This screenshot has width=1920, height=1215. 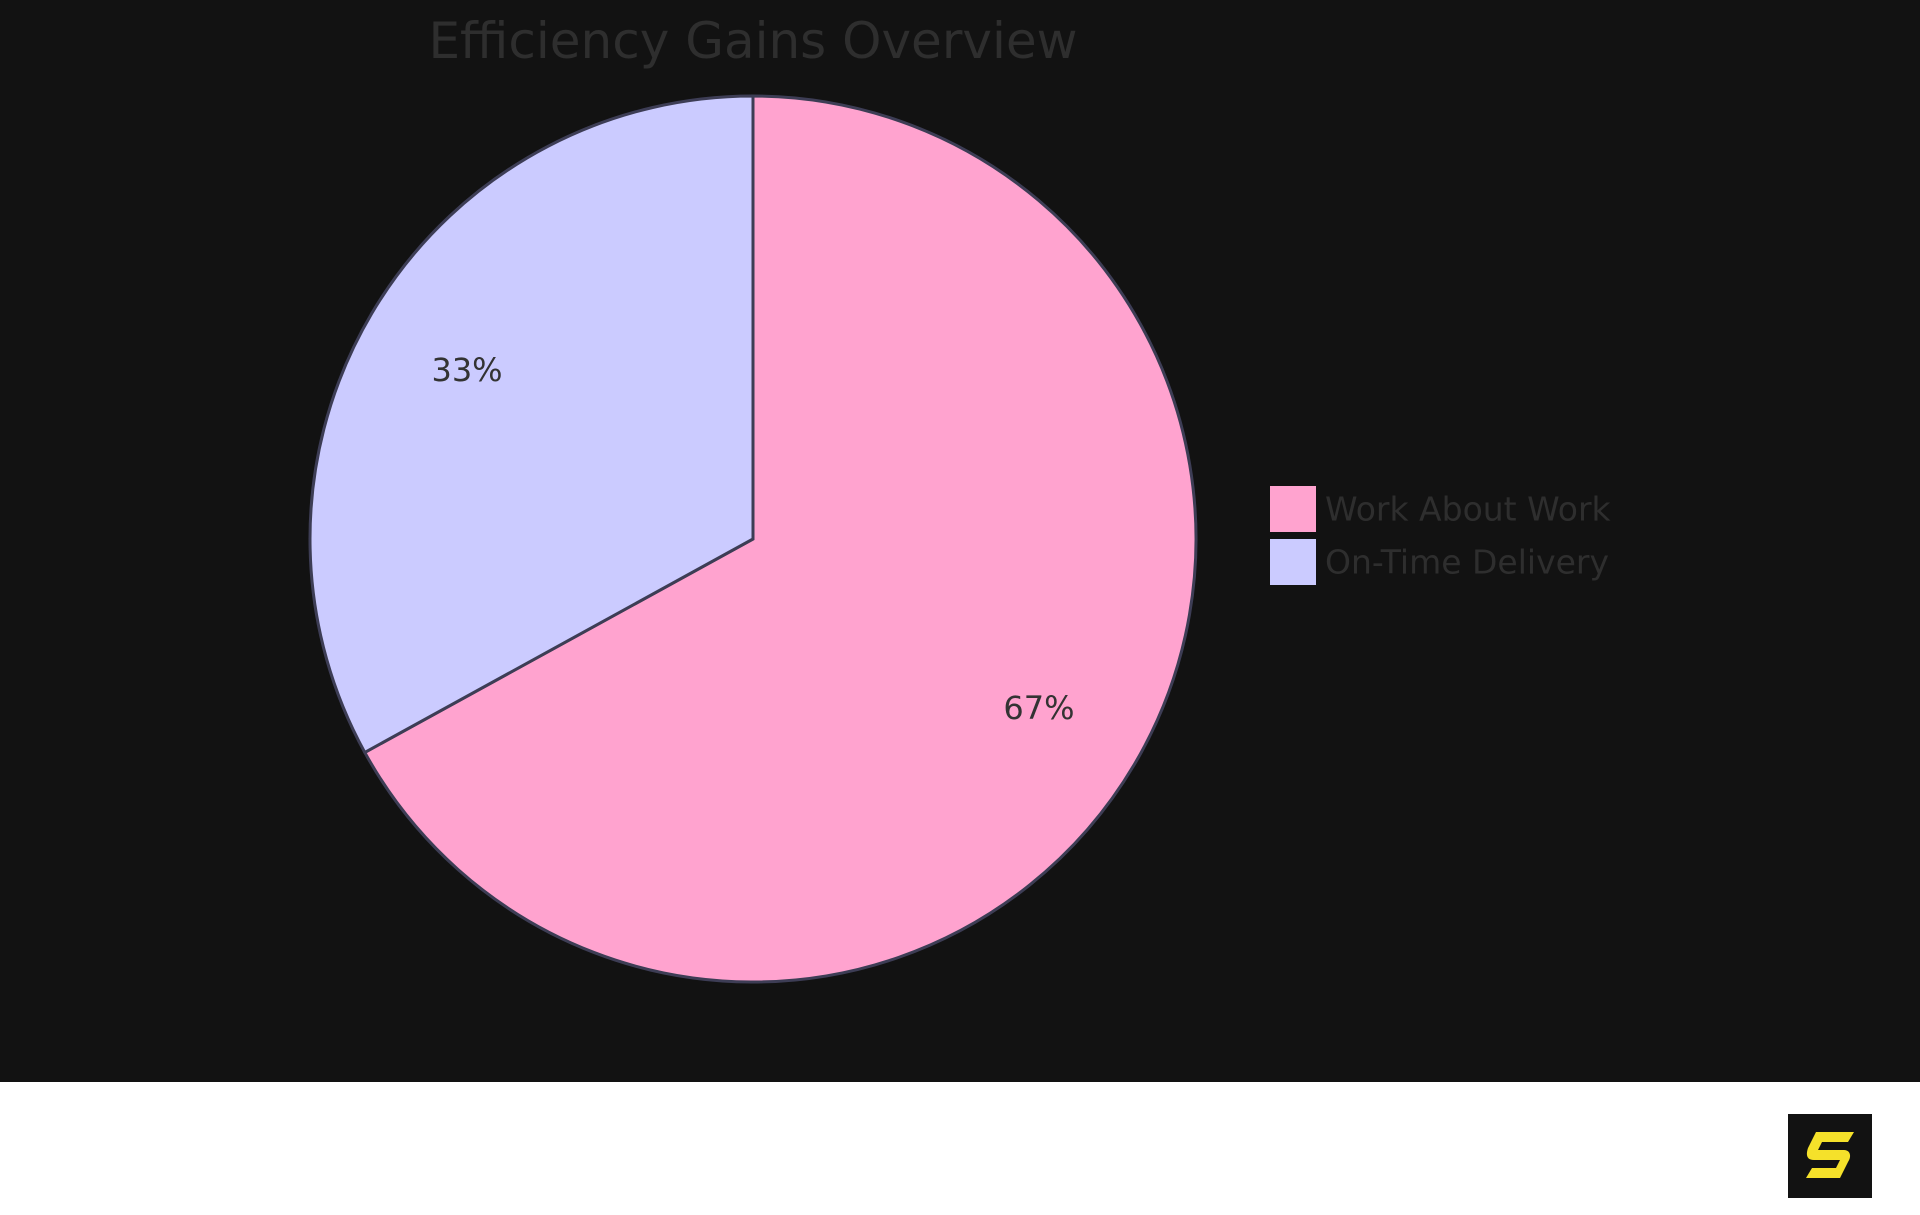 I want to click on slice-label-work-about-work: 67%, so click(x=1038, y=708).